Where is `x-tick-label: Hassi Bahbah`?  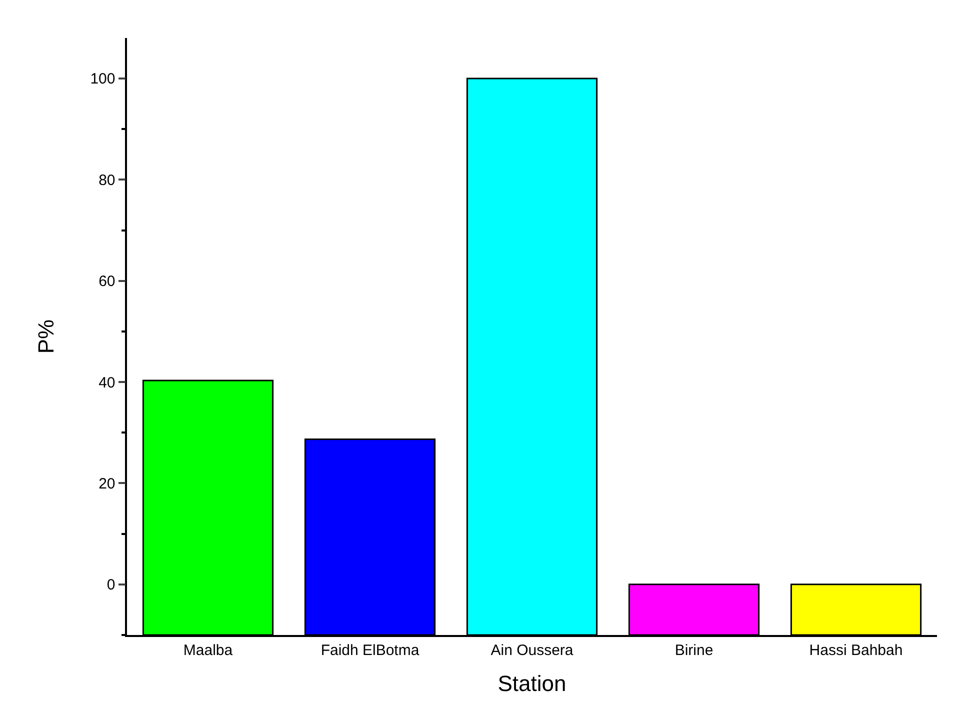 x-tick-label: Hassi Bahbah is located at coordinates (856, 650).